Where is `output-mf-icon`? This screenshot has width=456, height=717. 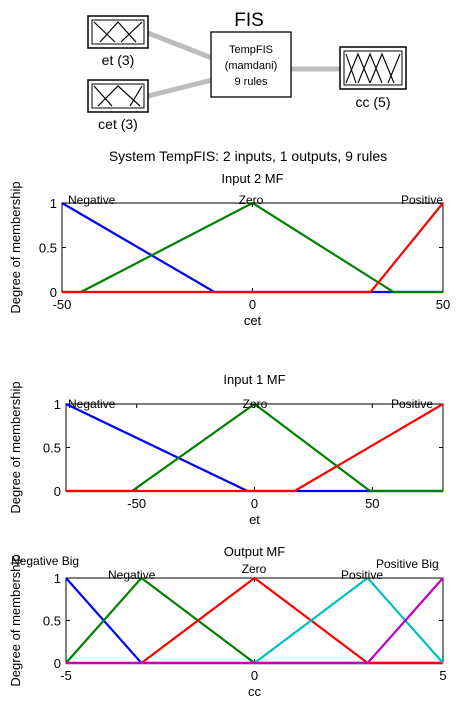
output-mf-icon is located at coordinates (373, 68).